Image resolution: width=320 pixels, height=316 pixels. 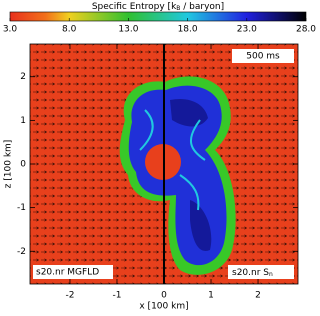 I want to click on model-label: s20.nr MGFLD, so click(x=67, y=273).